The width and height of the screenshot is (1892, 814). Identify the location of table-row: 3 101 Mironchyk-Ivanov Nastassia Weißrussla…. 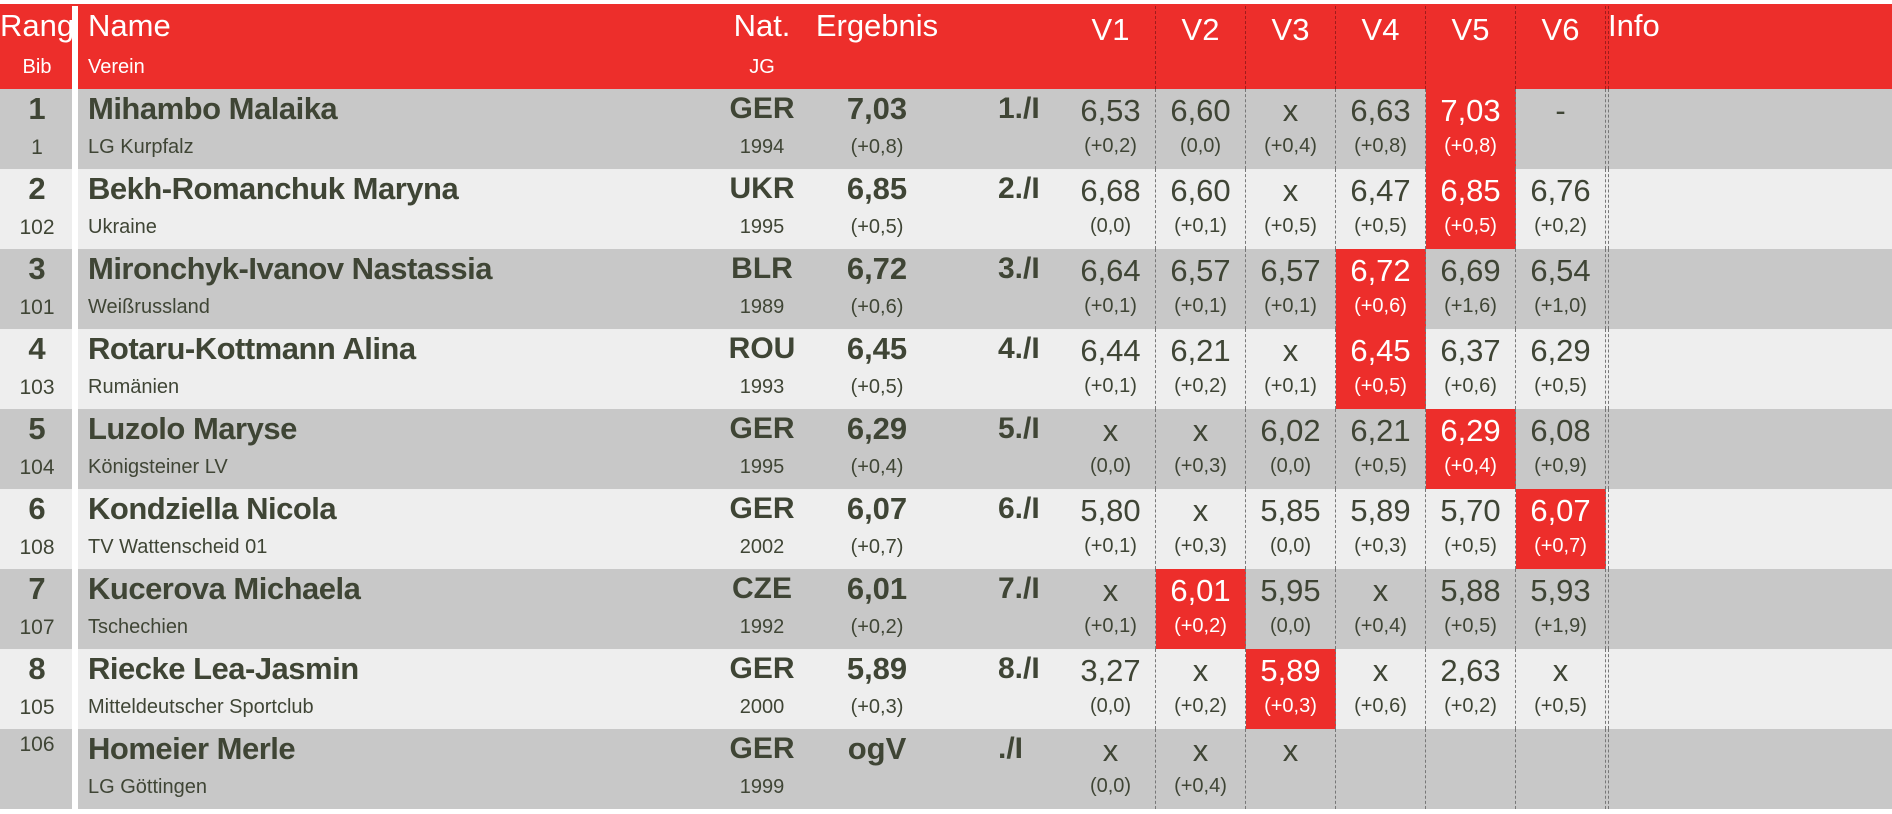
(946, 289).